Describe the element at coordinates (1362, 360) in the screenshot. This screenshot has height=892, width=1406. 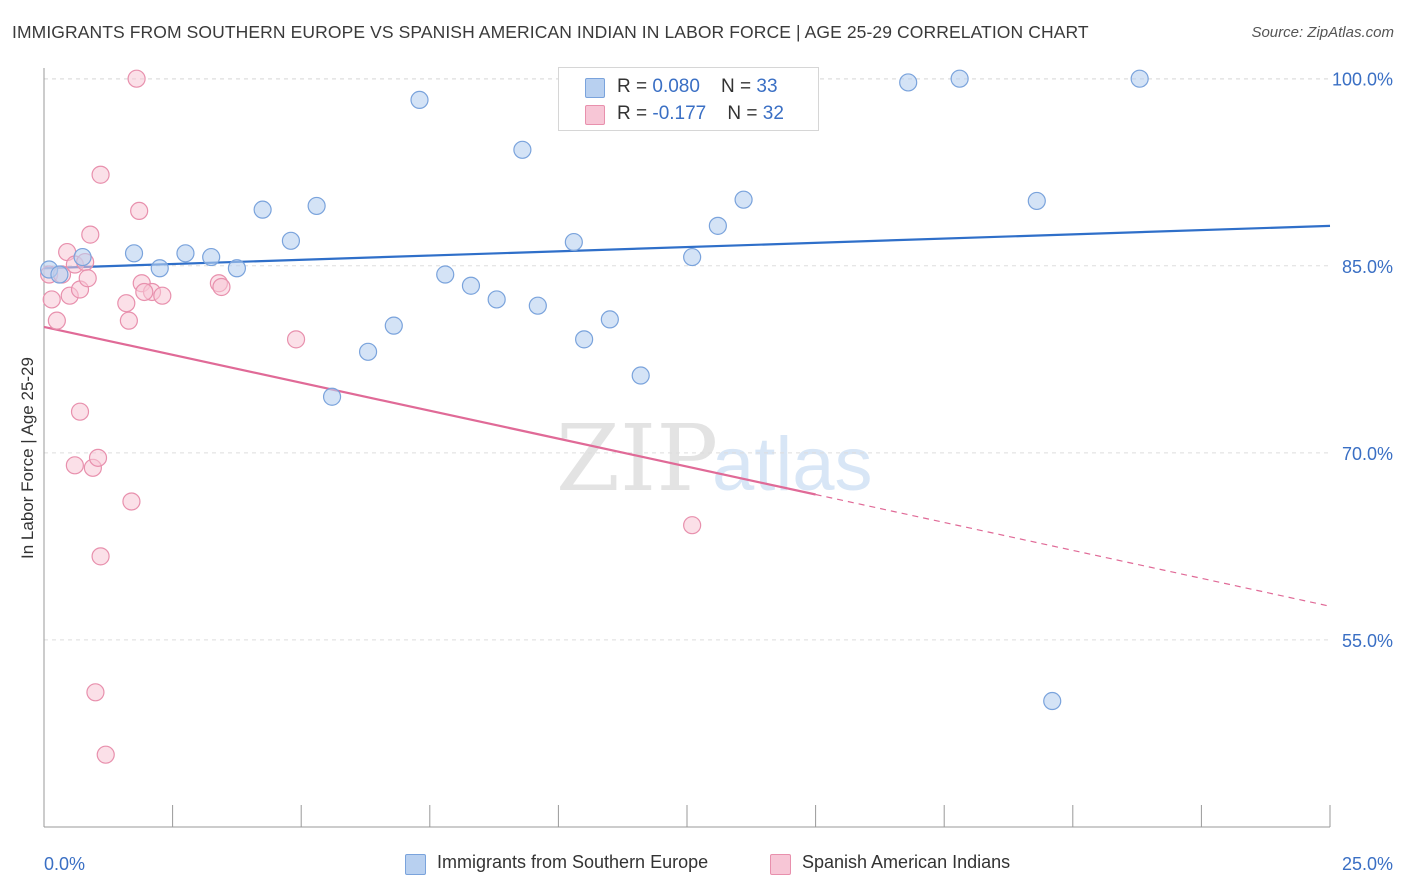
I see `y-tick-labels: 55.0% 70.0% 85.0% 100.0%` at that location.